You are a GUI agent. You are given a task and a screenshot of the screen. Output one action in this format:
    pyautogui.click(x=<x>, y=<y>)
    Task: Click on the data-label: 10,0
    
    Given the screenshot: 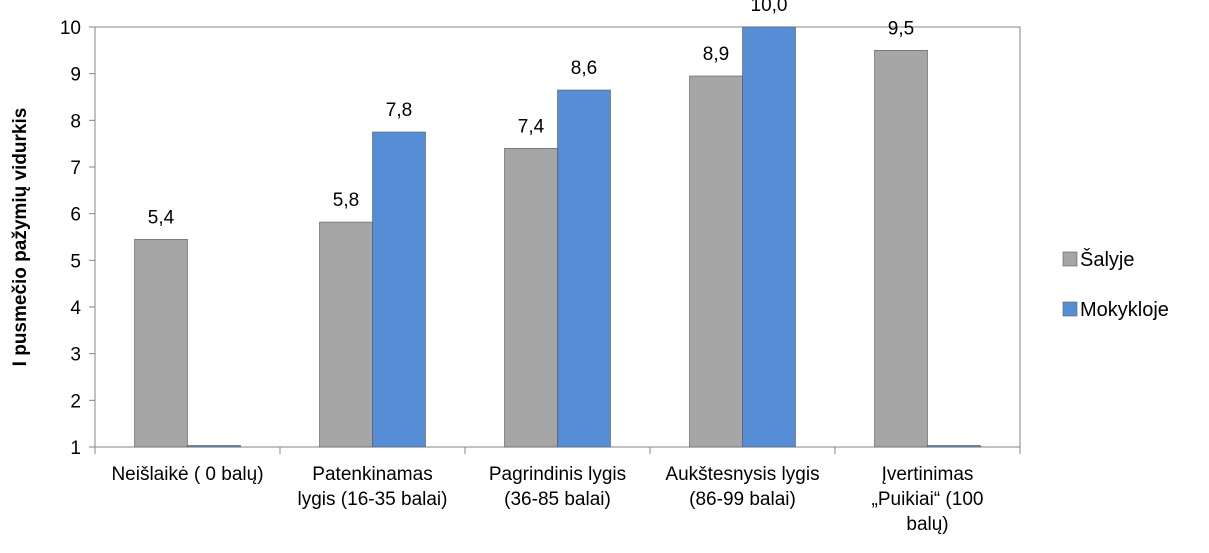 What is the action you would take?
    pyautogui.click(x=769, y=8)
    